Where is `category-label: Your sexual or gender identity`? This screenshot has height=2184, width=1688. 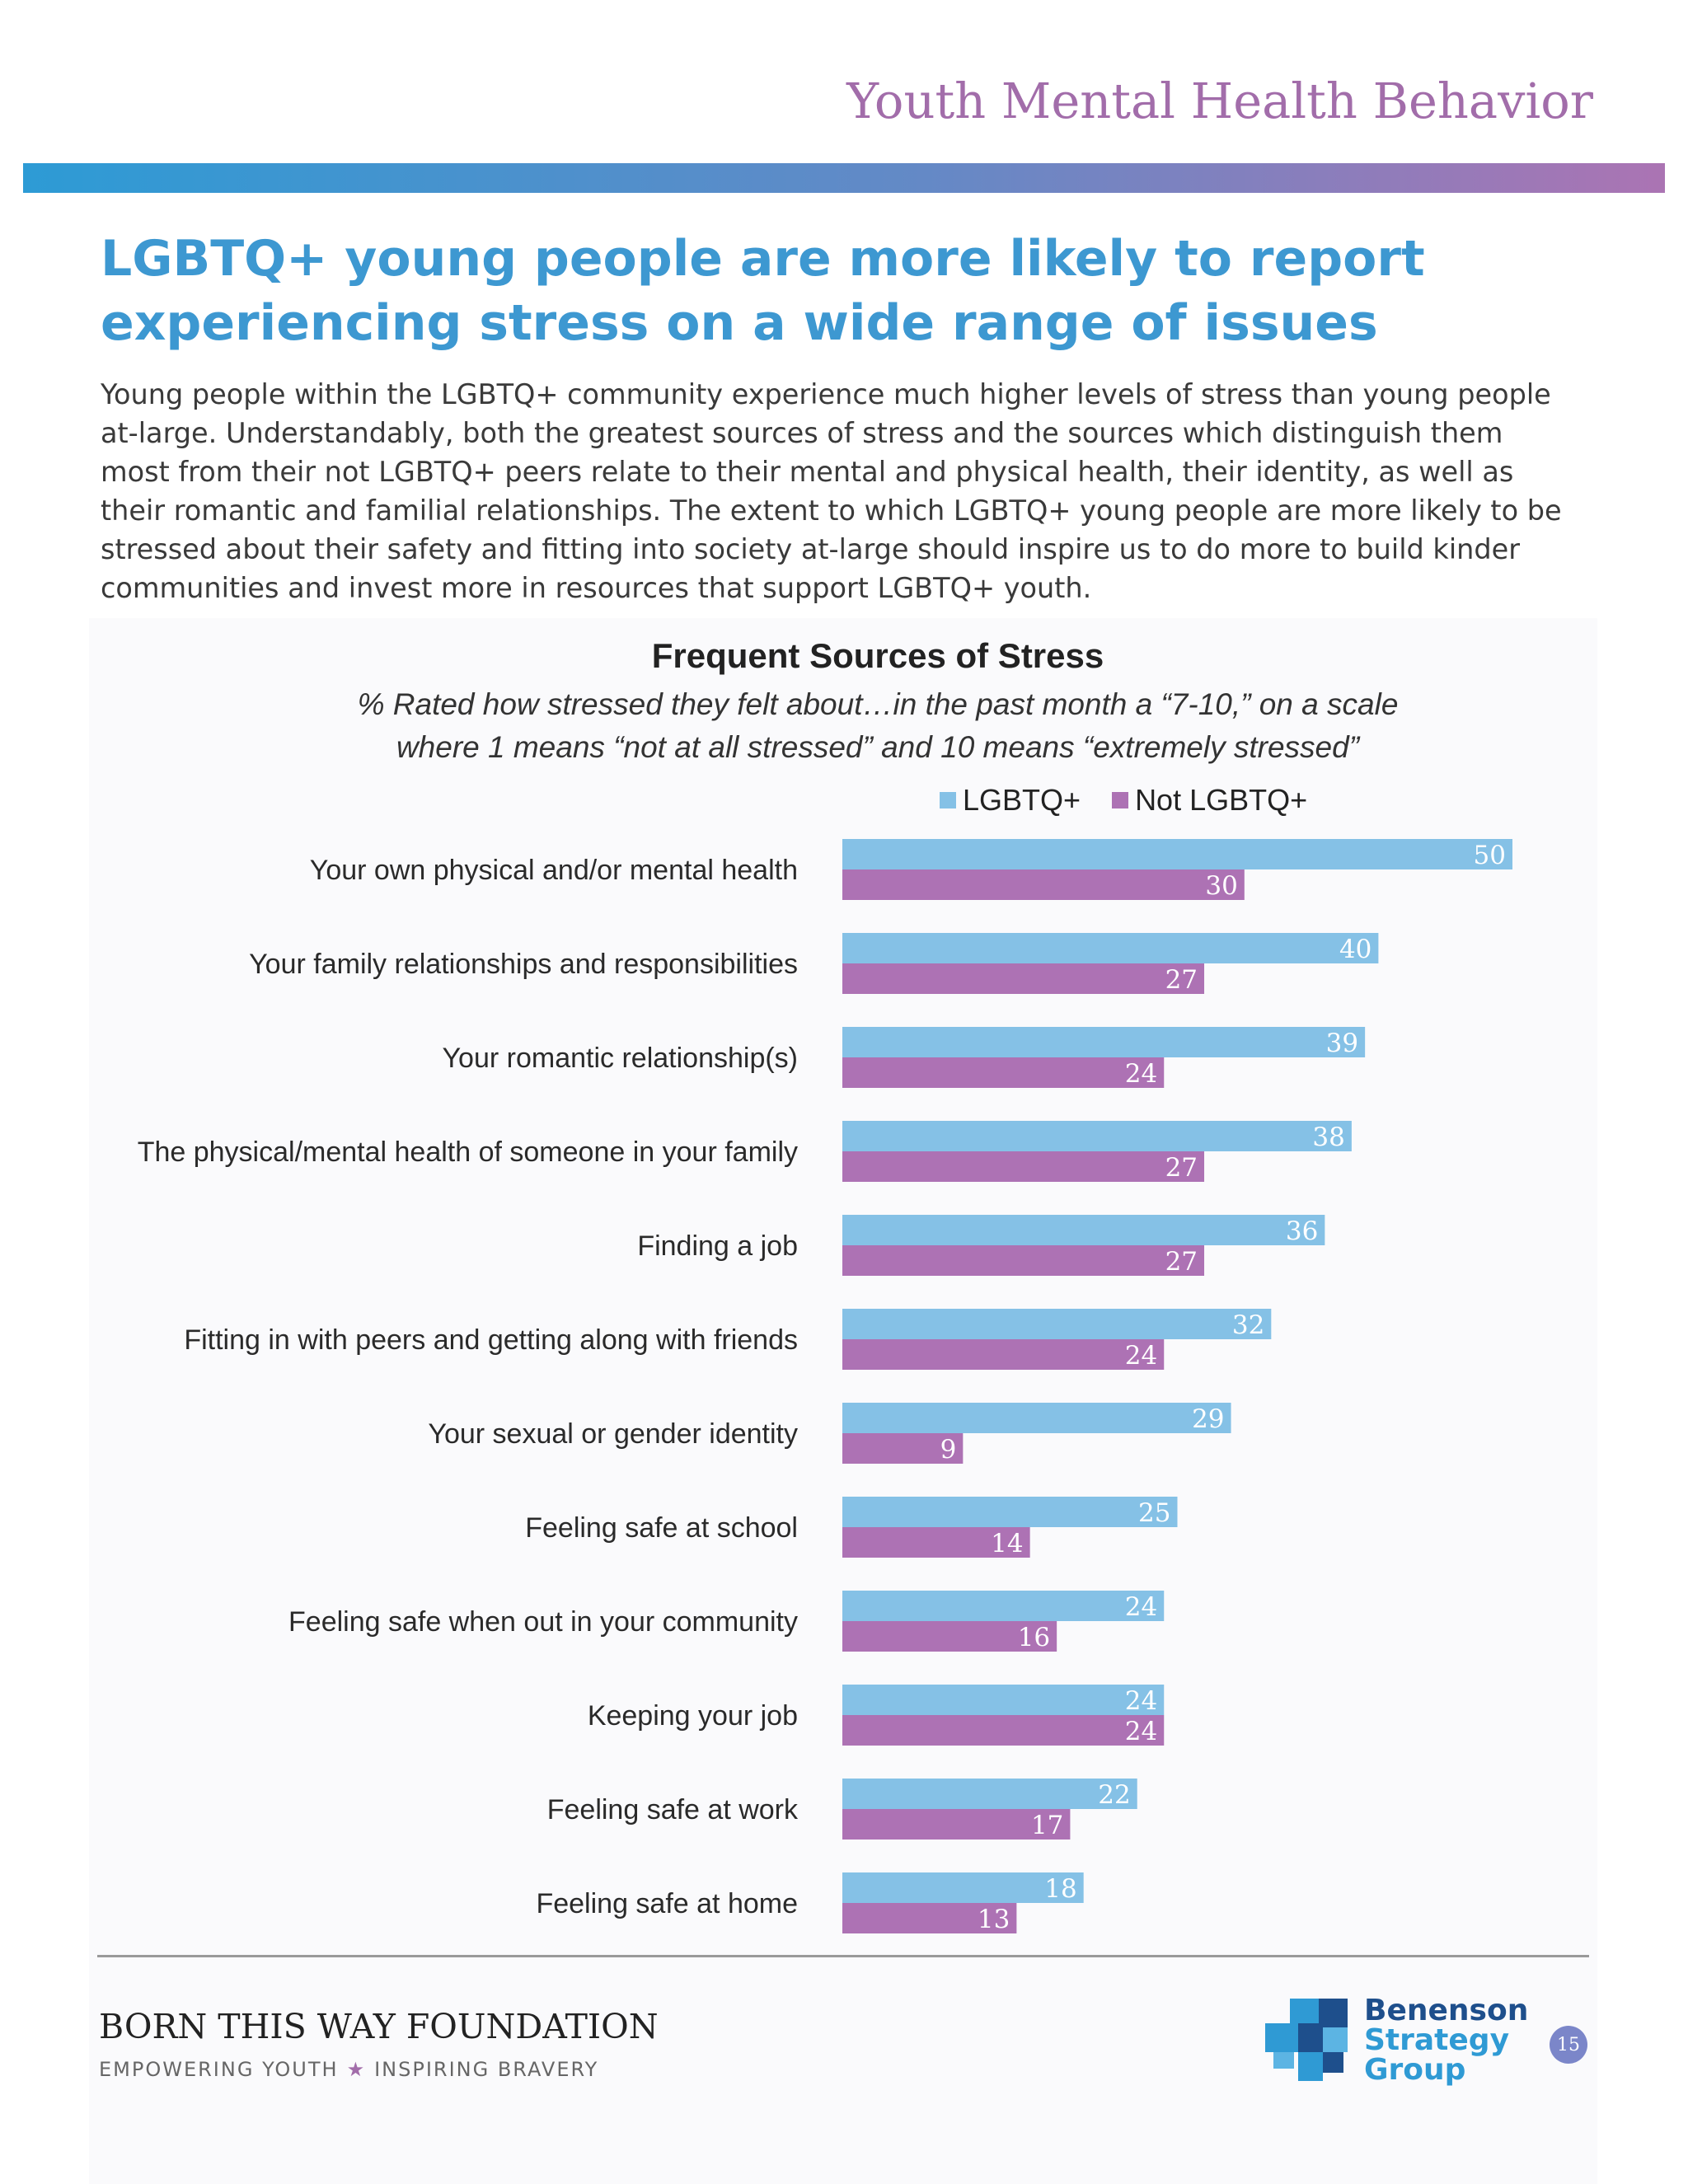
category-label: Your sexual or gender identity is located at coordinates (613, 1434).